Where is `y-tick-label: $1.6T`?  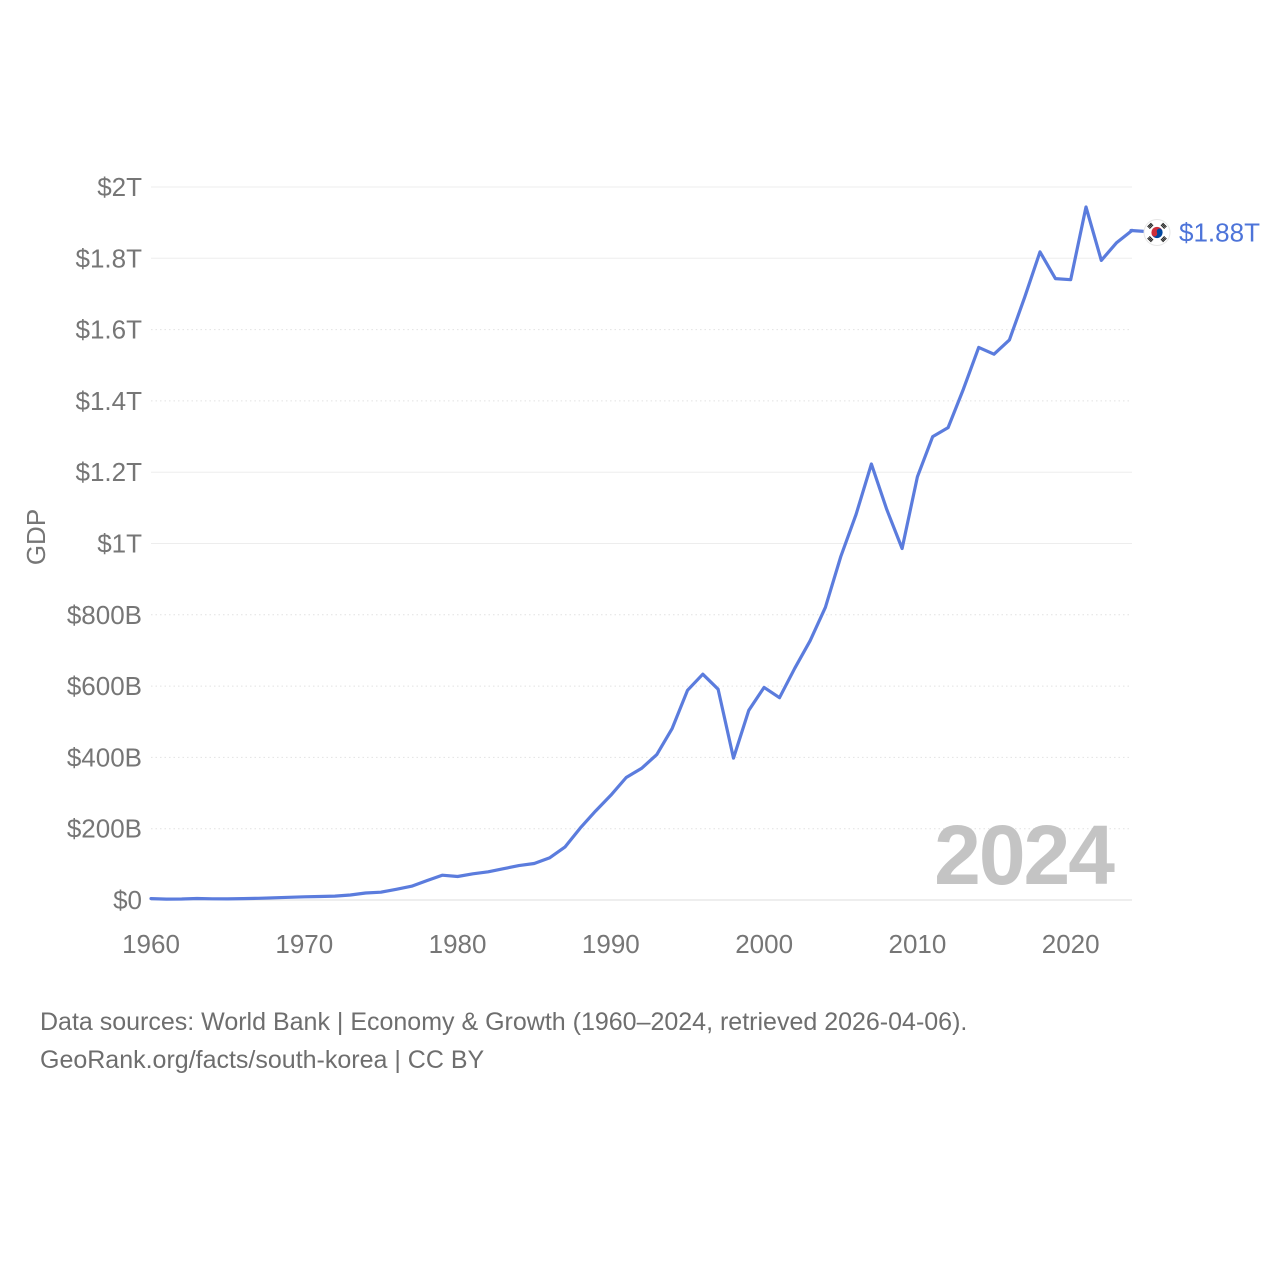
y-tick-label: $1.6T is located at coordinates (109, 330).